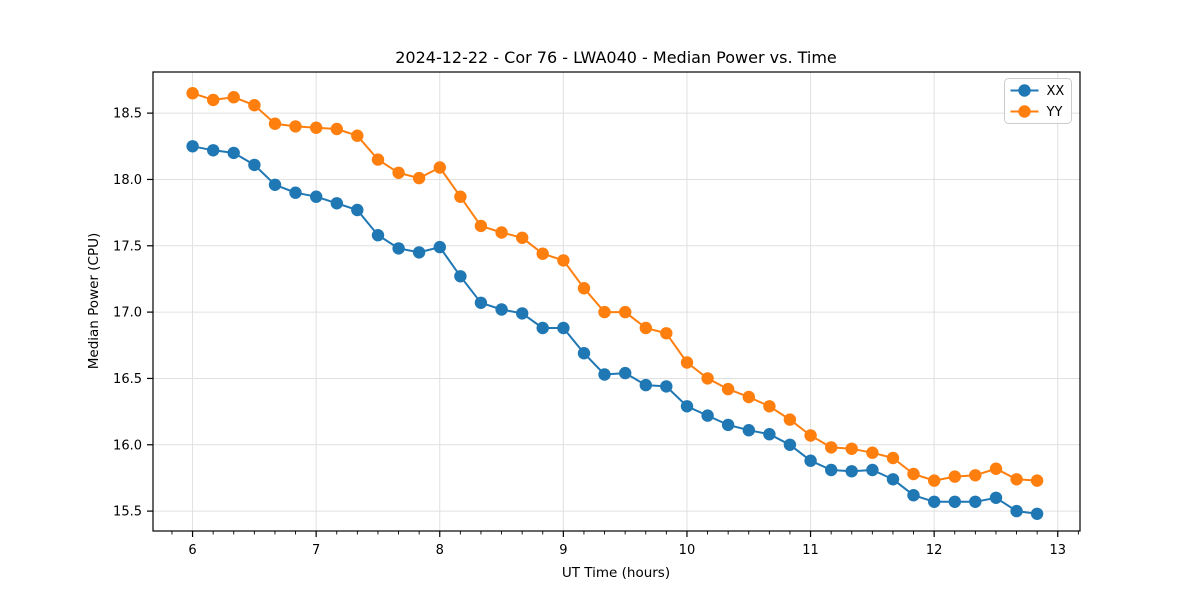 This screenshot has height=600, width=1200. Describe the element at coordinates (934, 550) in the screenshot. I see `x-tick-label: 12` at that location.